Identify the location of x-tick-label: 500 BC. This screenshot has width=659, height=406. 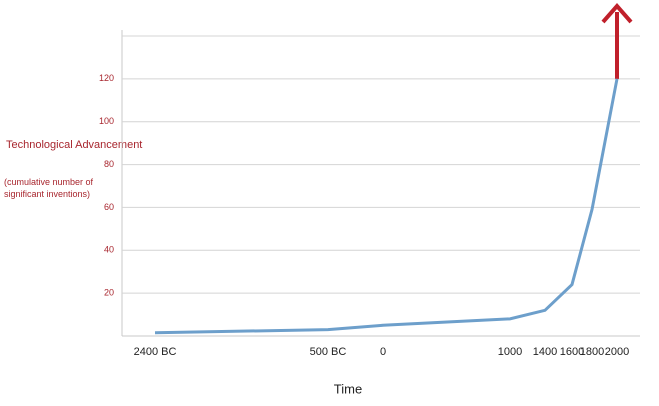
(328, 352).